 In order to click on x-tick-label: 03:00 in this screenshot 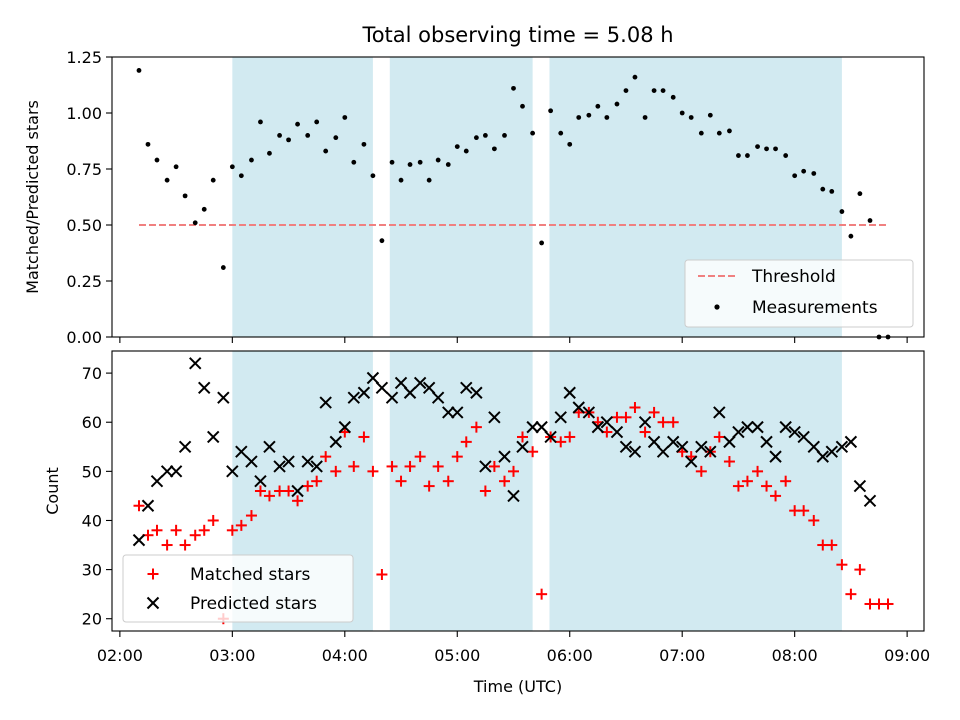, I will do `click(232, 655)`.